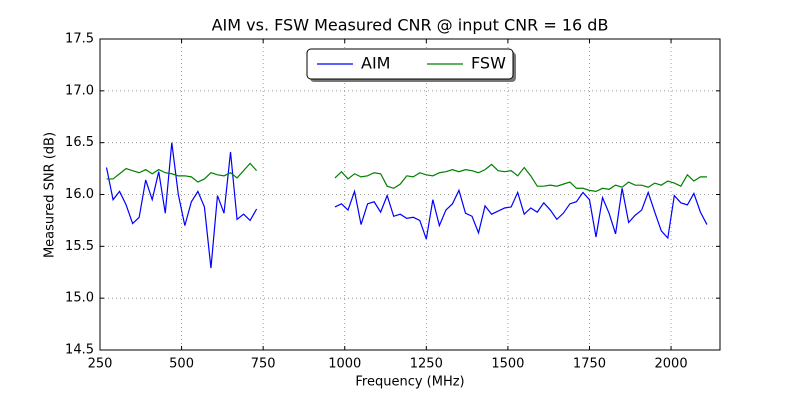  I want to click on x-tick-label: 250, so click(100, 364).